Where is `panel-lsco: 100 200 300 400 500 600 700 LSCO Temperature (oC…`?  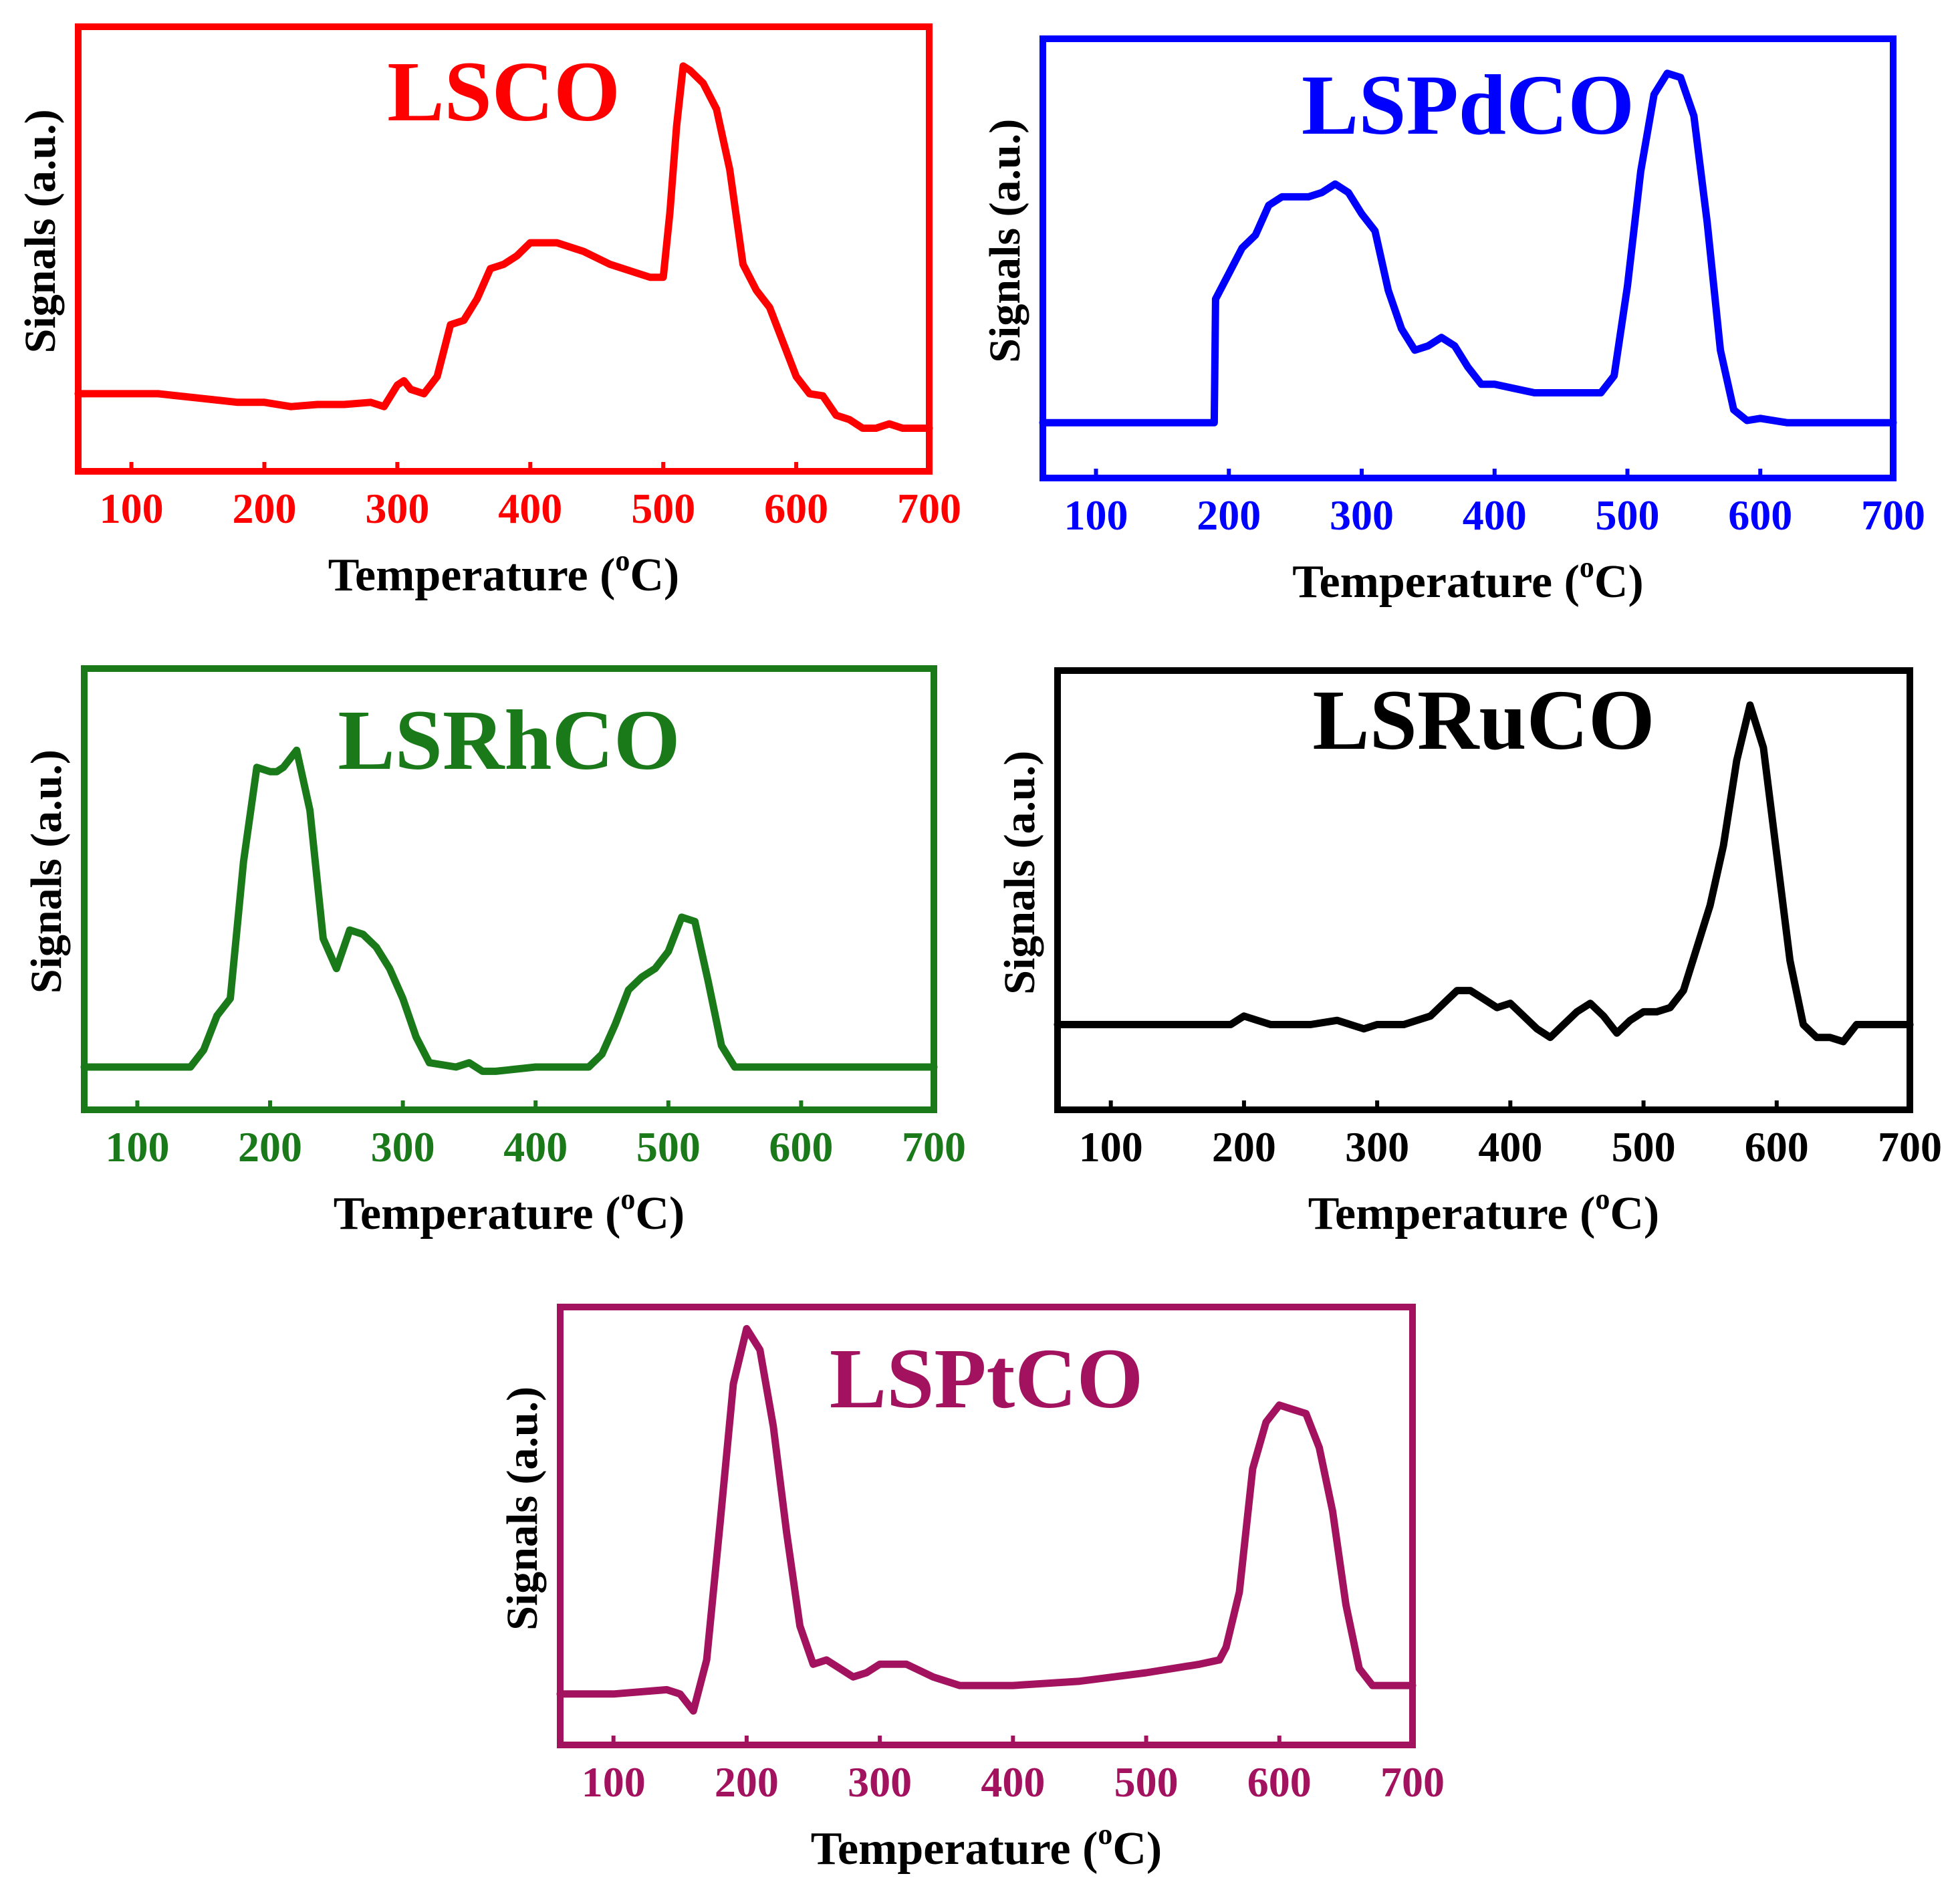 panel-lsco: 100 200 300 400 500 600 700 LSCO Temperature (oC… is located at coordinates (488, 312).